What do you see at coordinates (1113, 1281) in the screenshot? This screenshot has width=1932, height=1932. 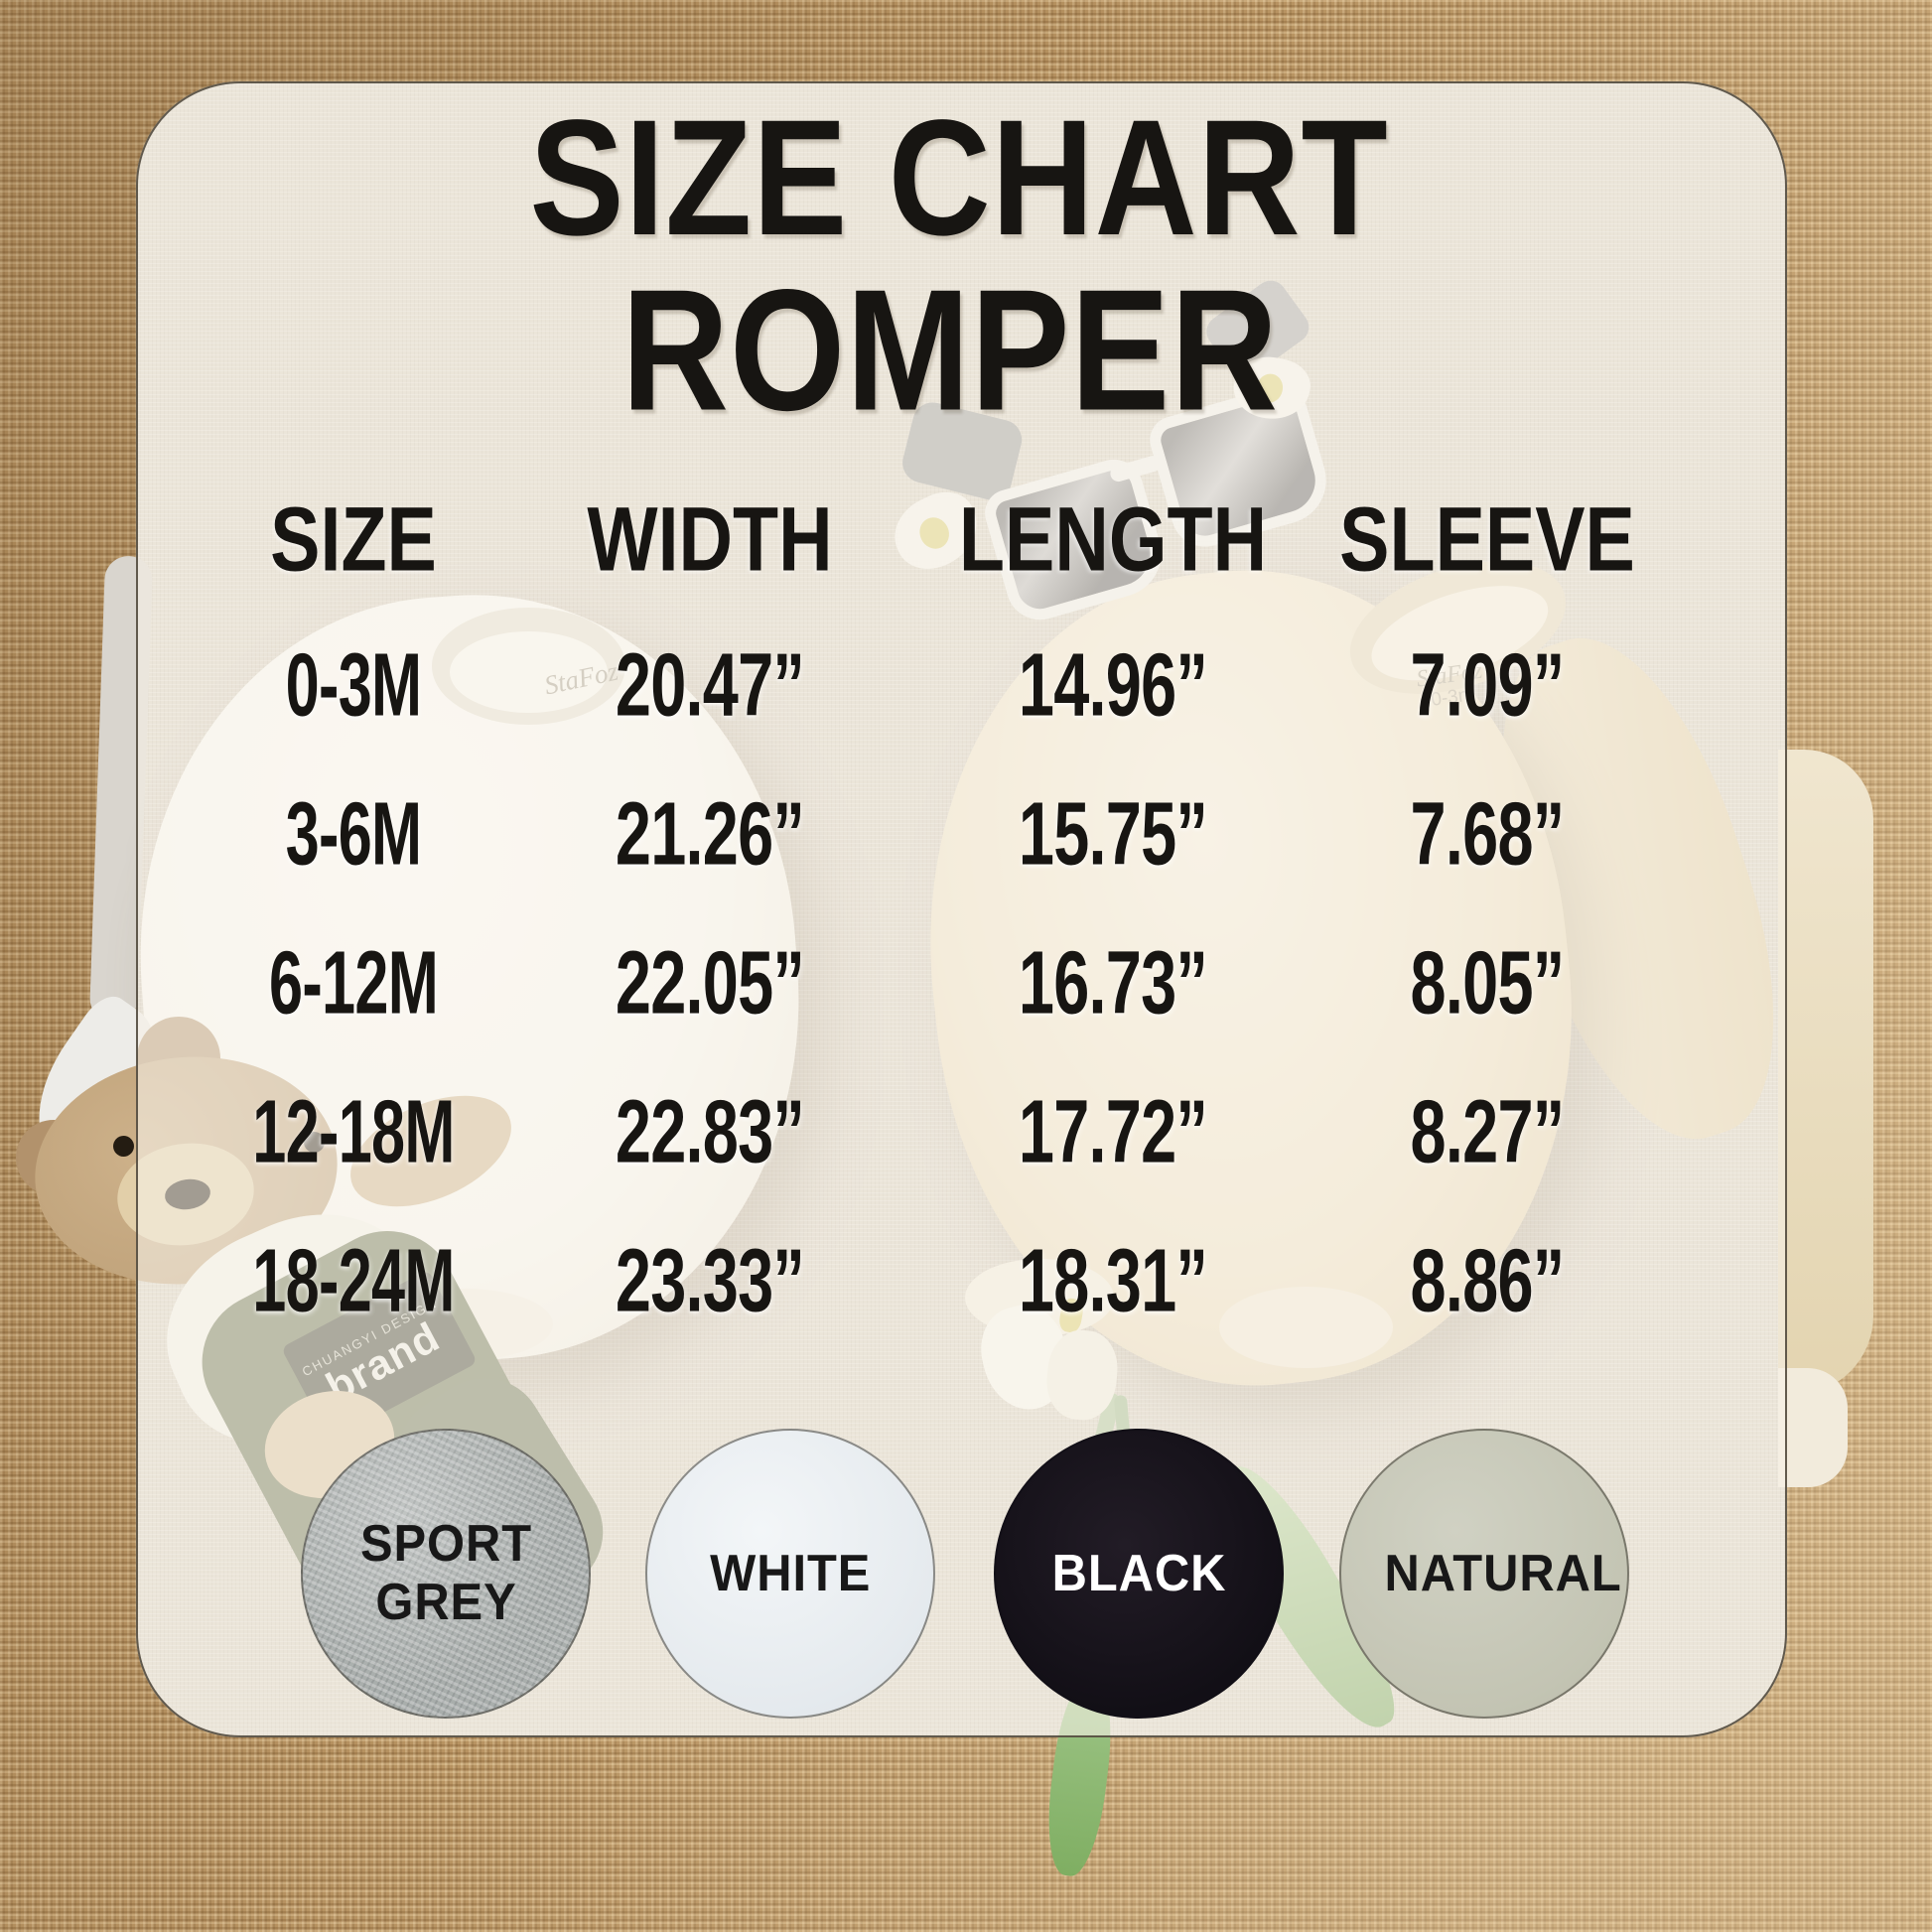 I see `row4-length-cell: 18.31”` at bounding box center [1113, 1281].